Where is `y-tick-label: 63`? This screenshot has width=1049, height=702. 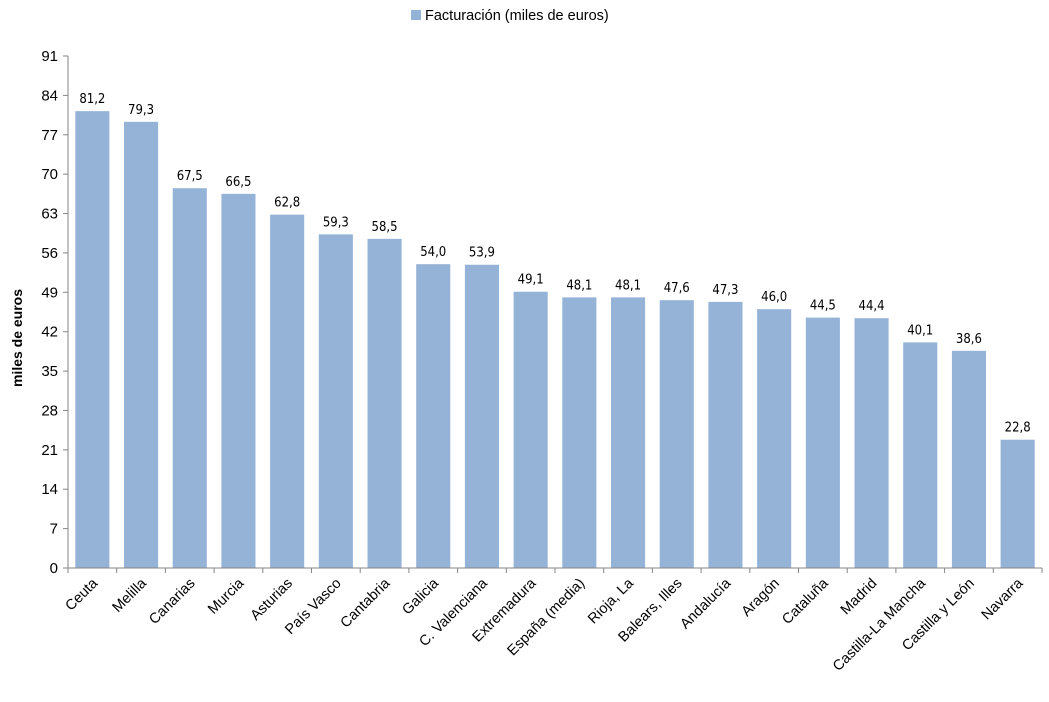
y-tick-label: 63 is located at coordinates (49, 214).